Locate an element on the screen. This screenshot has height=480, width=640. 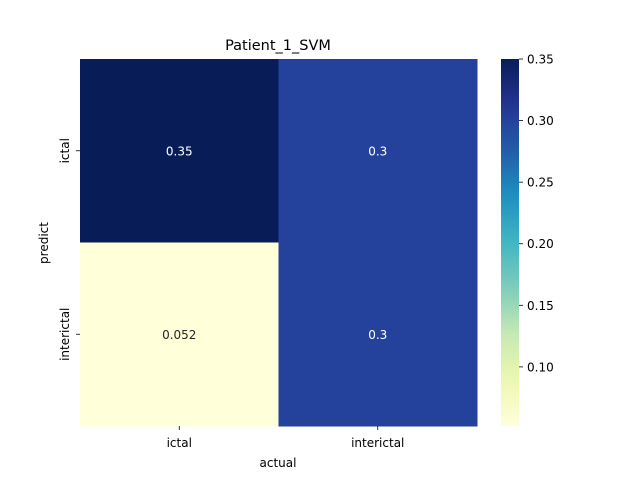
x-axis-label: actual is located at coordinates (278, 463).